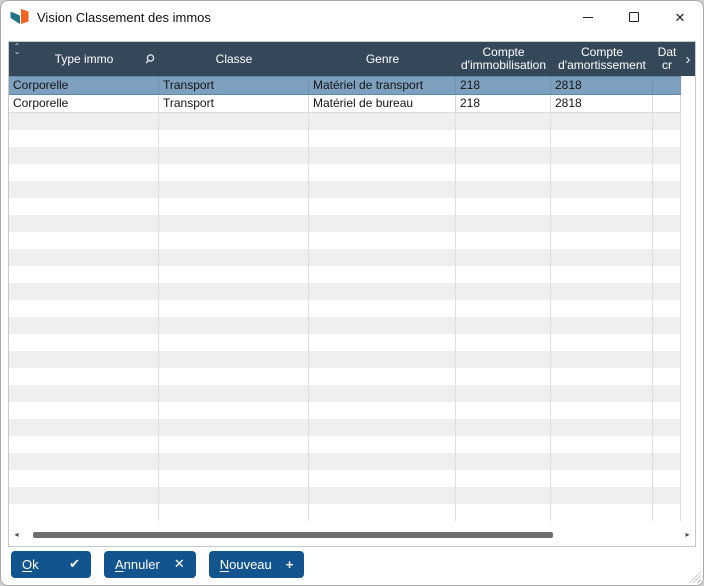  Describe the element at coordinates (687, 534) in the screenshot. I see `scroll-right-icon: ▸` at that location.